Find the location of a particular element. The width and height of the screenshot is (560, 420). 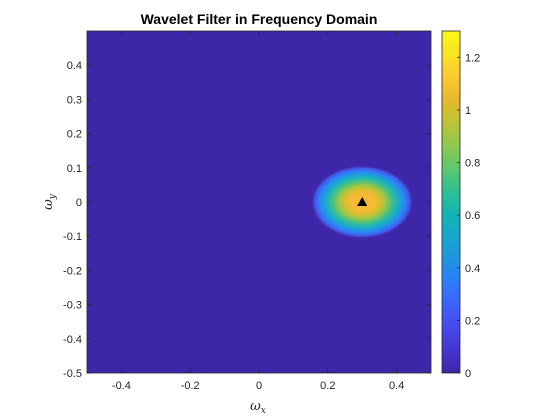

center-marker is located at coordinates (362, 201).